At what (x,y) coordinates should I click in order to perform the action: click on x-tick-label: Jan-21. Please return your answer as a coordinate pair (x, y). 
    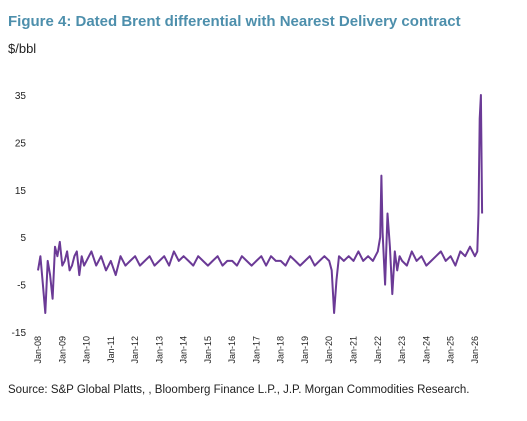
    Looking at the image, I should click on (354, 350).